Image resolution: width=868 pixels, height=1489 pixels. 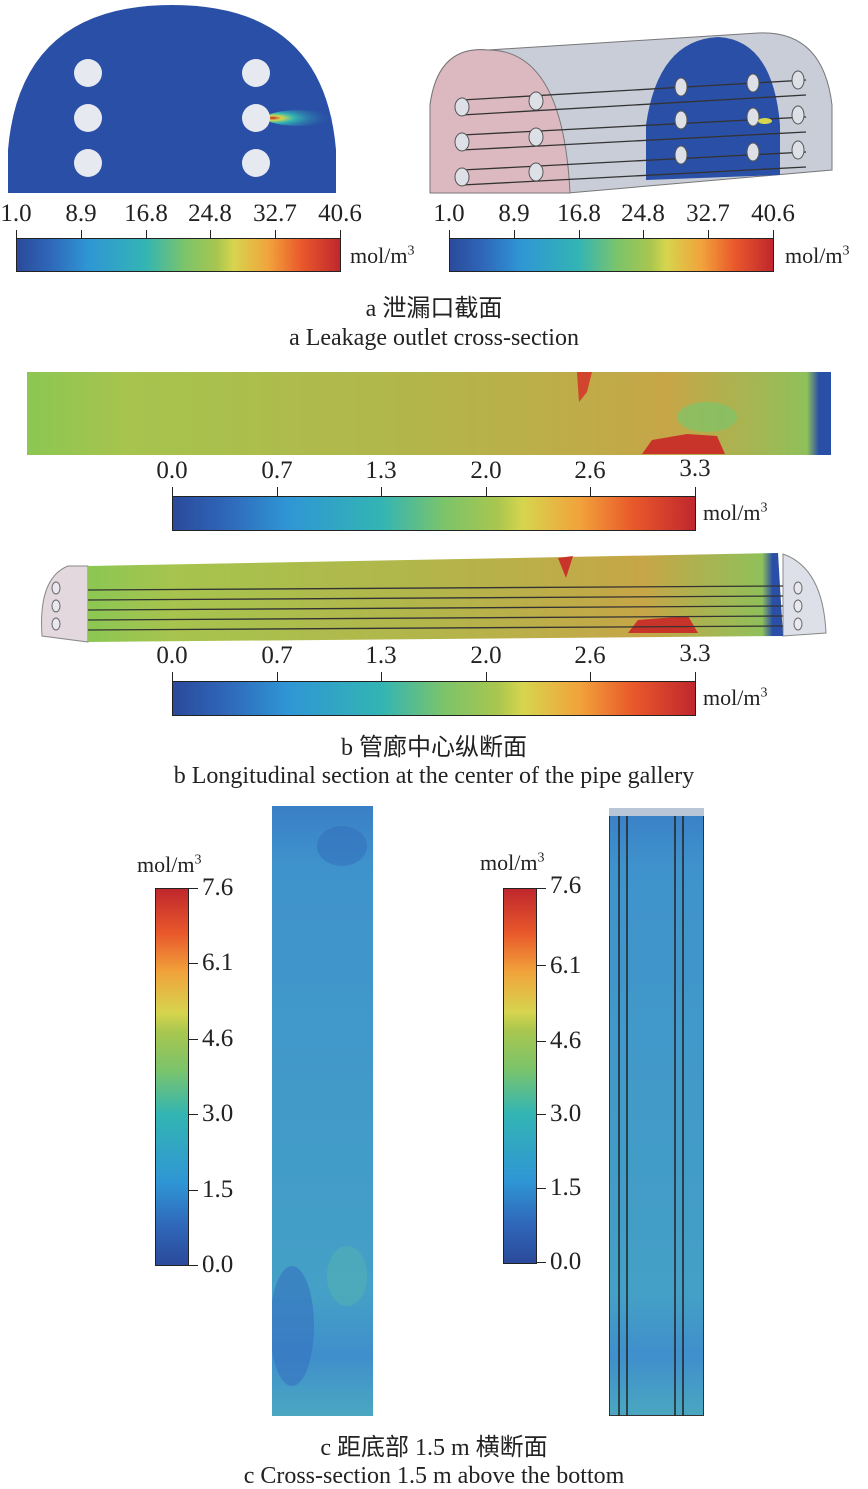 I want to click on section-domain, so click(x=172, y=99).